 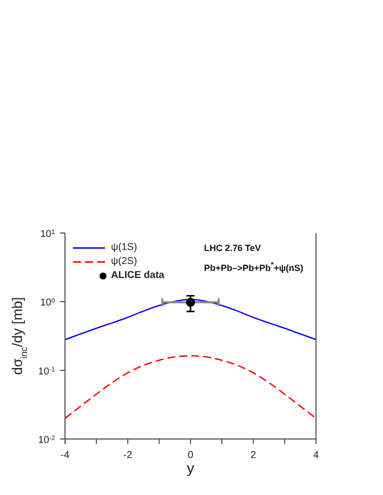 I want to click on x-tick-label: 0, so click(x=191, y=455).